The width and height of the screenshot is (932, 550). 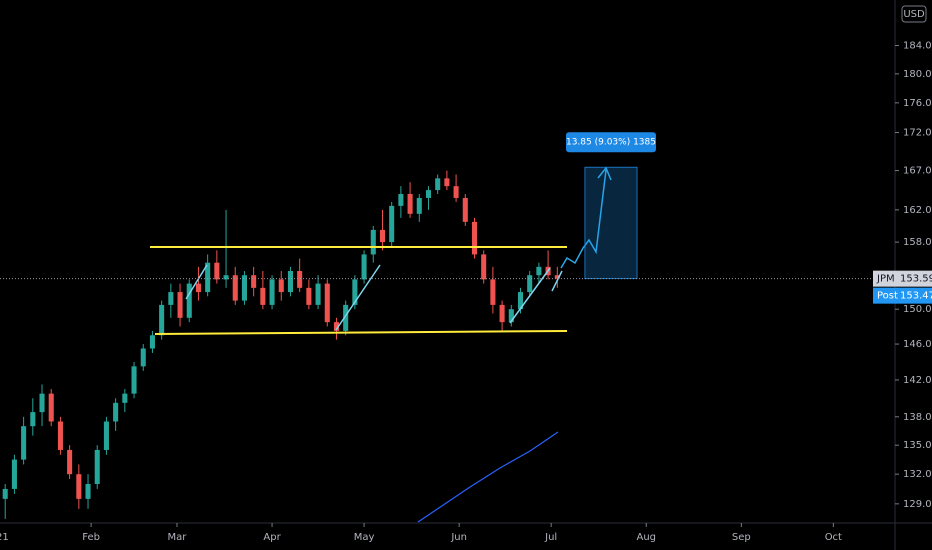 I want to click on position-box, so click(x=611, y=223).